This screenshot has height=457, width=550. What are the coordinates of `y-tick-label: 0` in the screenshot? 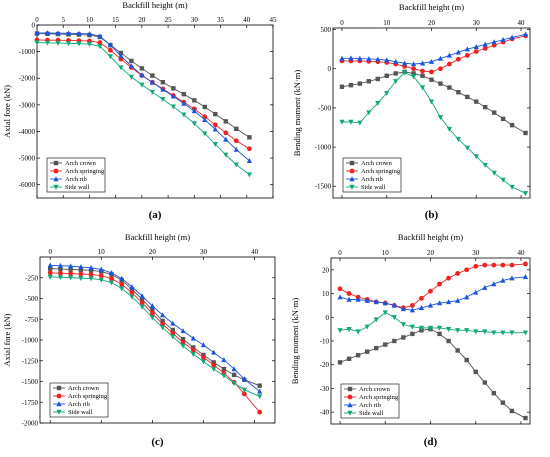 It's located at (328, 318).